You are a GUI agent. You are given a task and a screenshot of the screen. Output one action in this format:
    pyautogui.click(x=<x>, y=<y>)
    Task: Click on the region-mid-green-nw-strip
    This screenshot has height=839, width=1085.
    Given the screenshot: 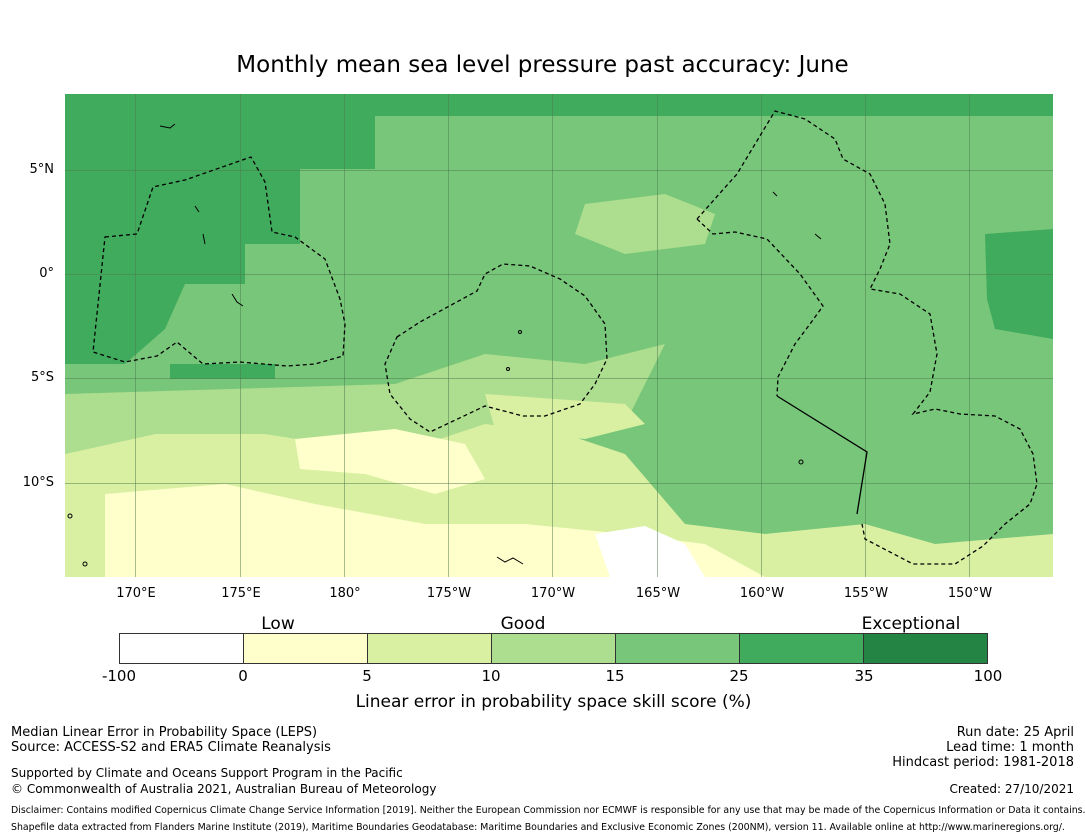 What is the action you would take?
    pyautogui.click(x=559, y=105)
    